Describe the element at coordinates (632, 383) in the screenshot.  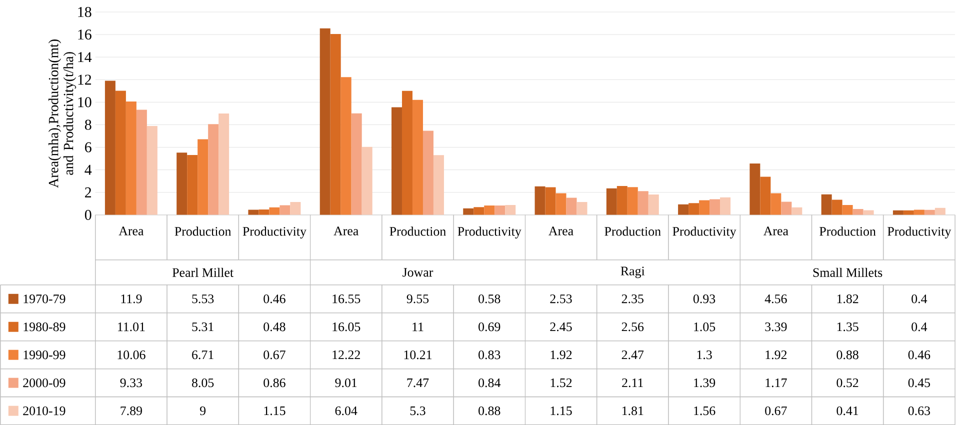
I see `data-label: 2.11` at that location.